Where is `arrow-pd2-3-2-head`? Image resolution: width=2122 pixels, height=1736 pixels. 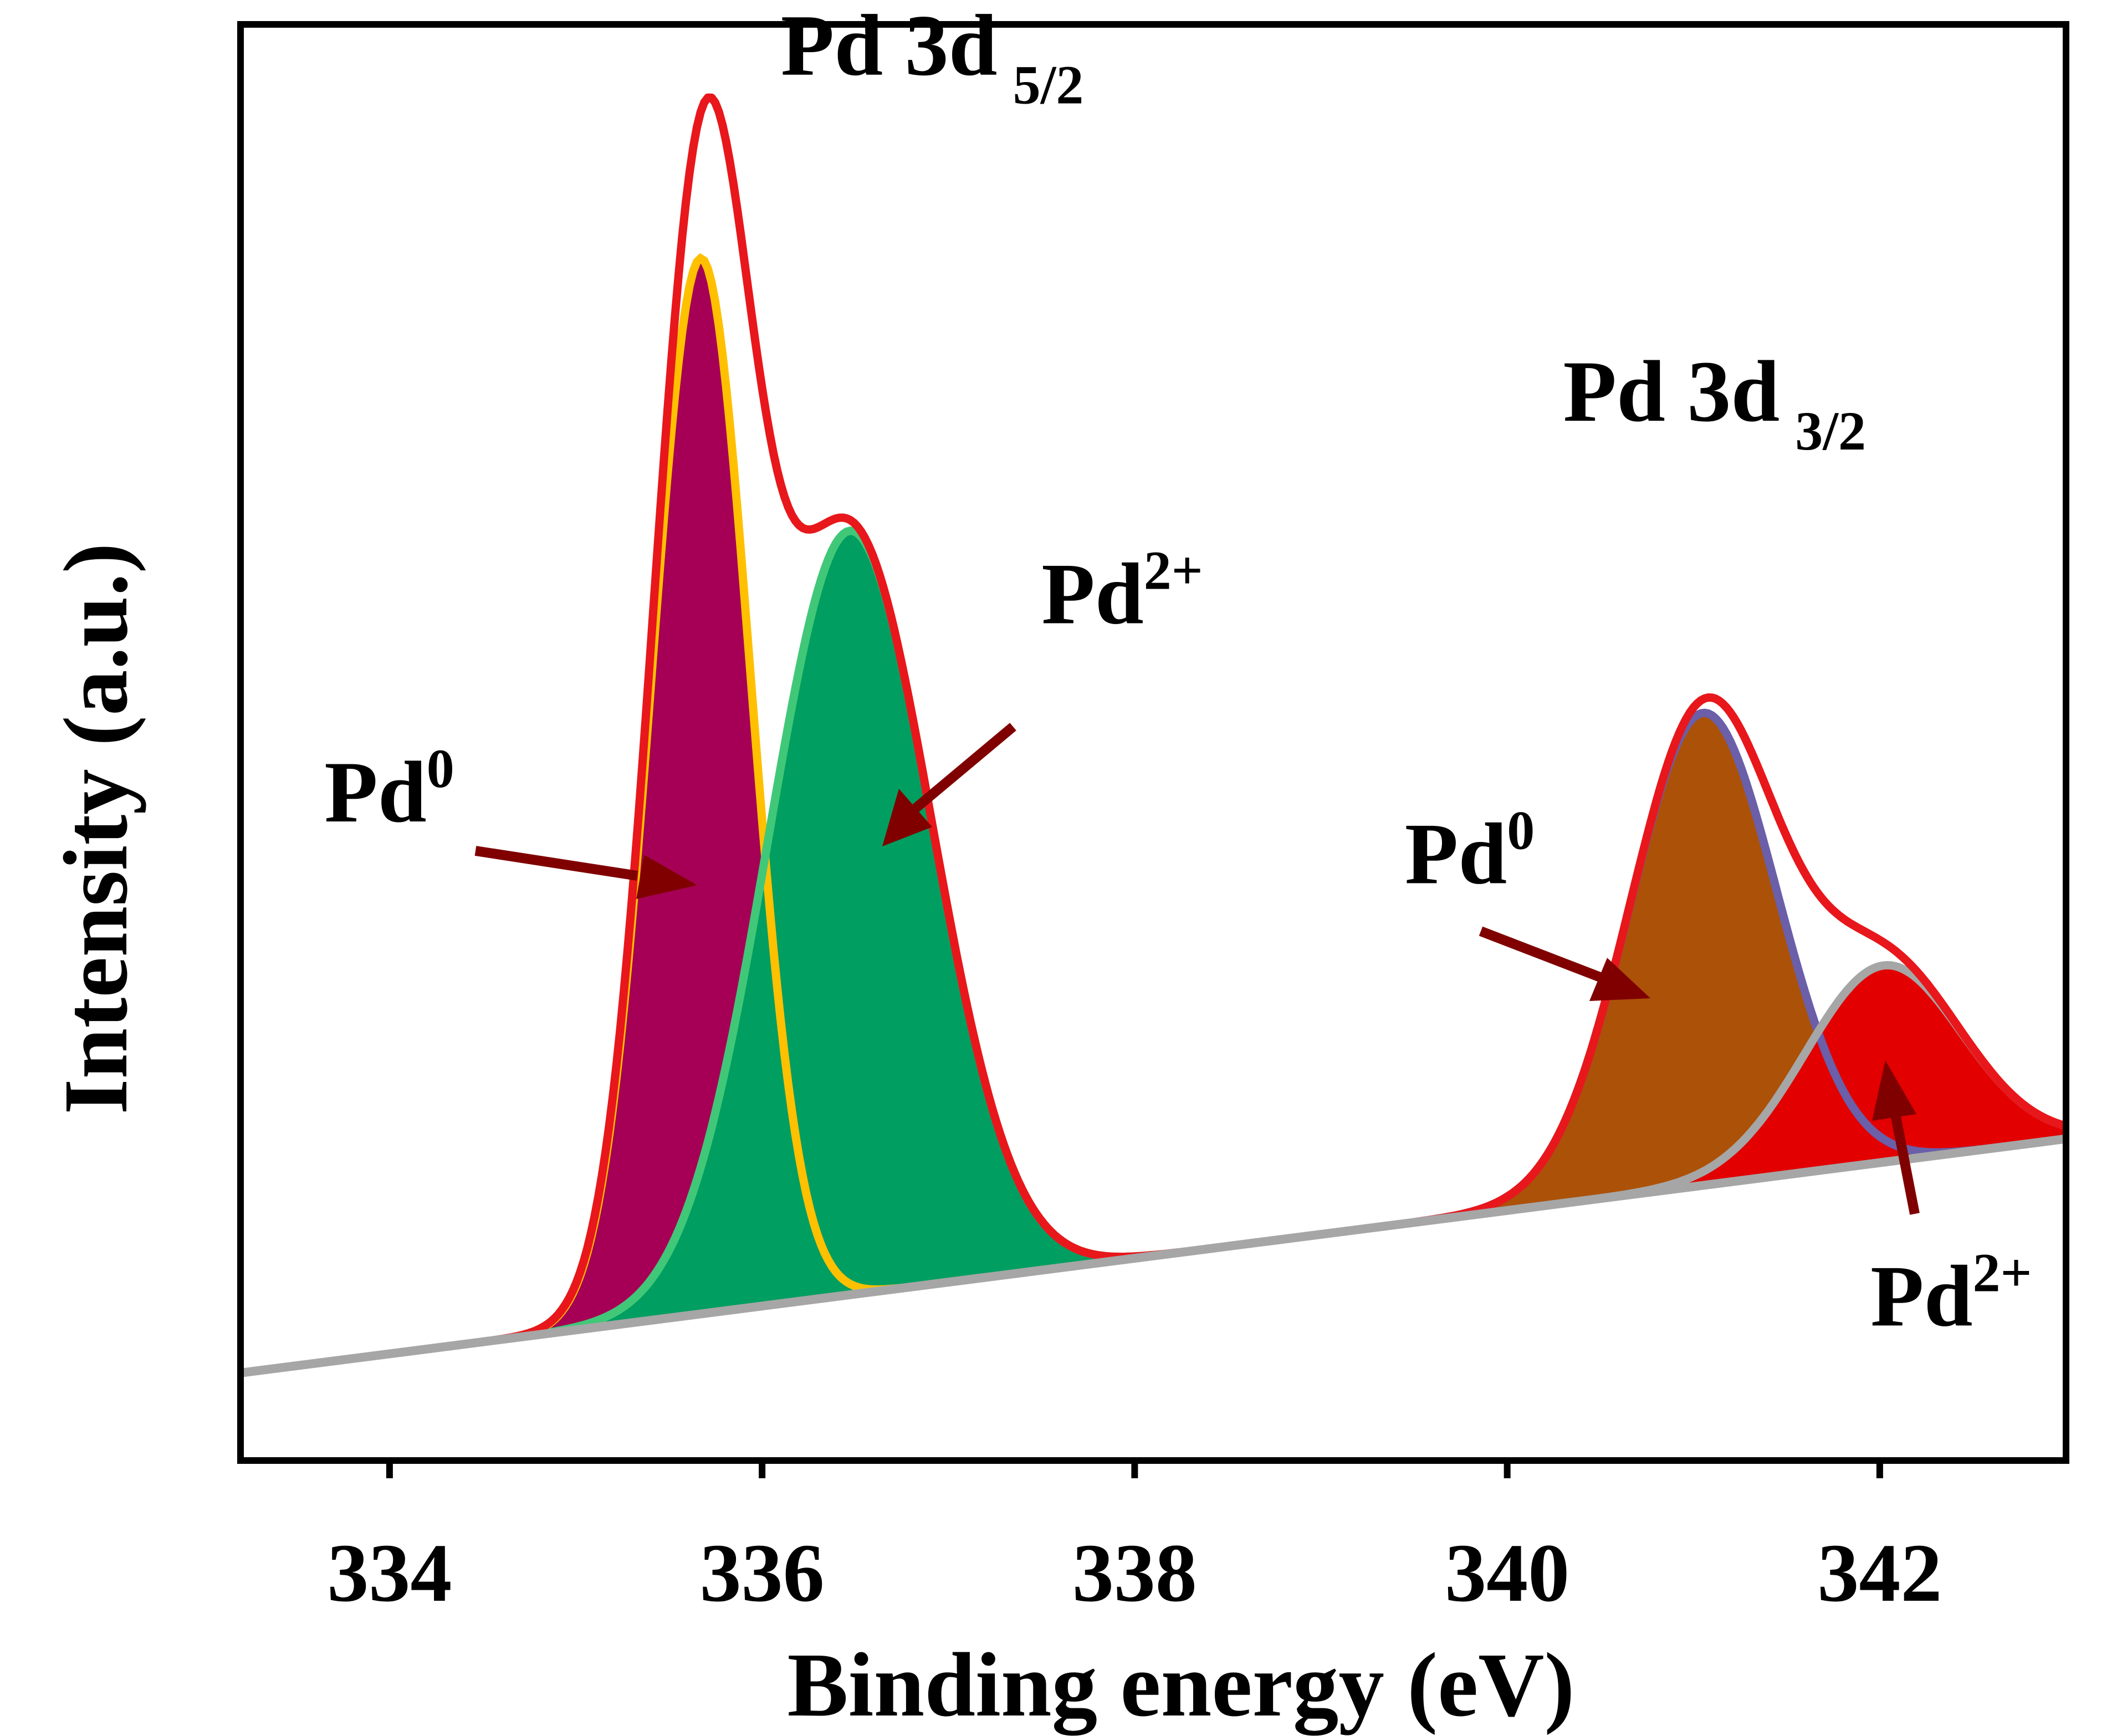 arrow-pd2-3-2-head is located at coordinates (1894, 1090).